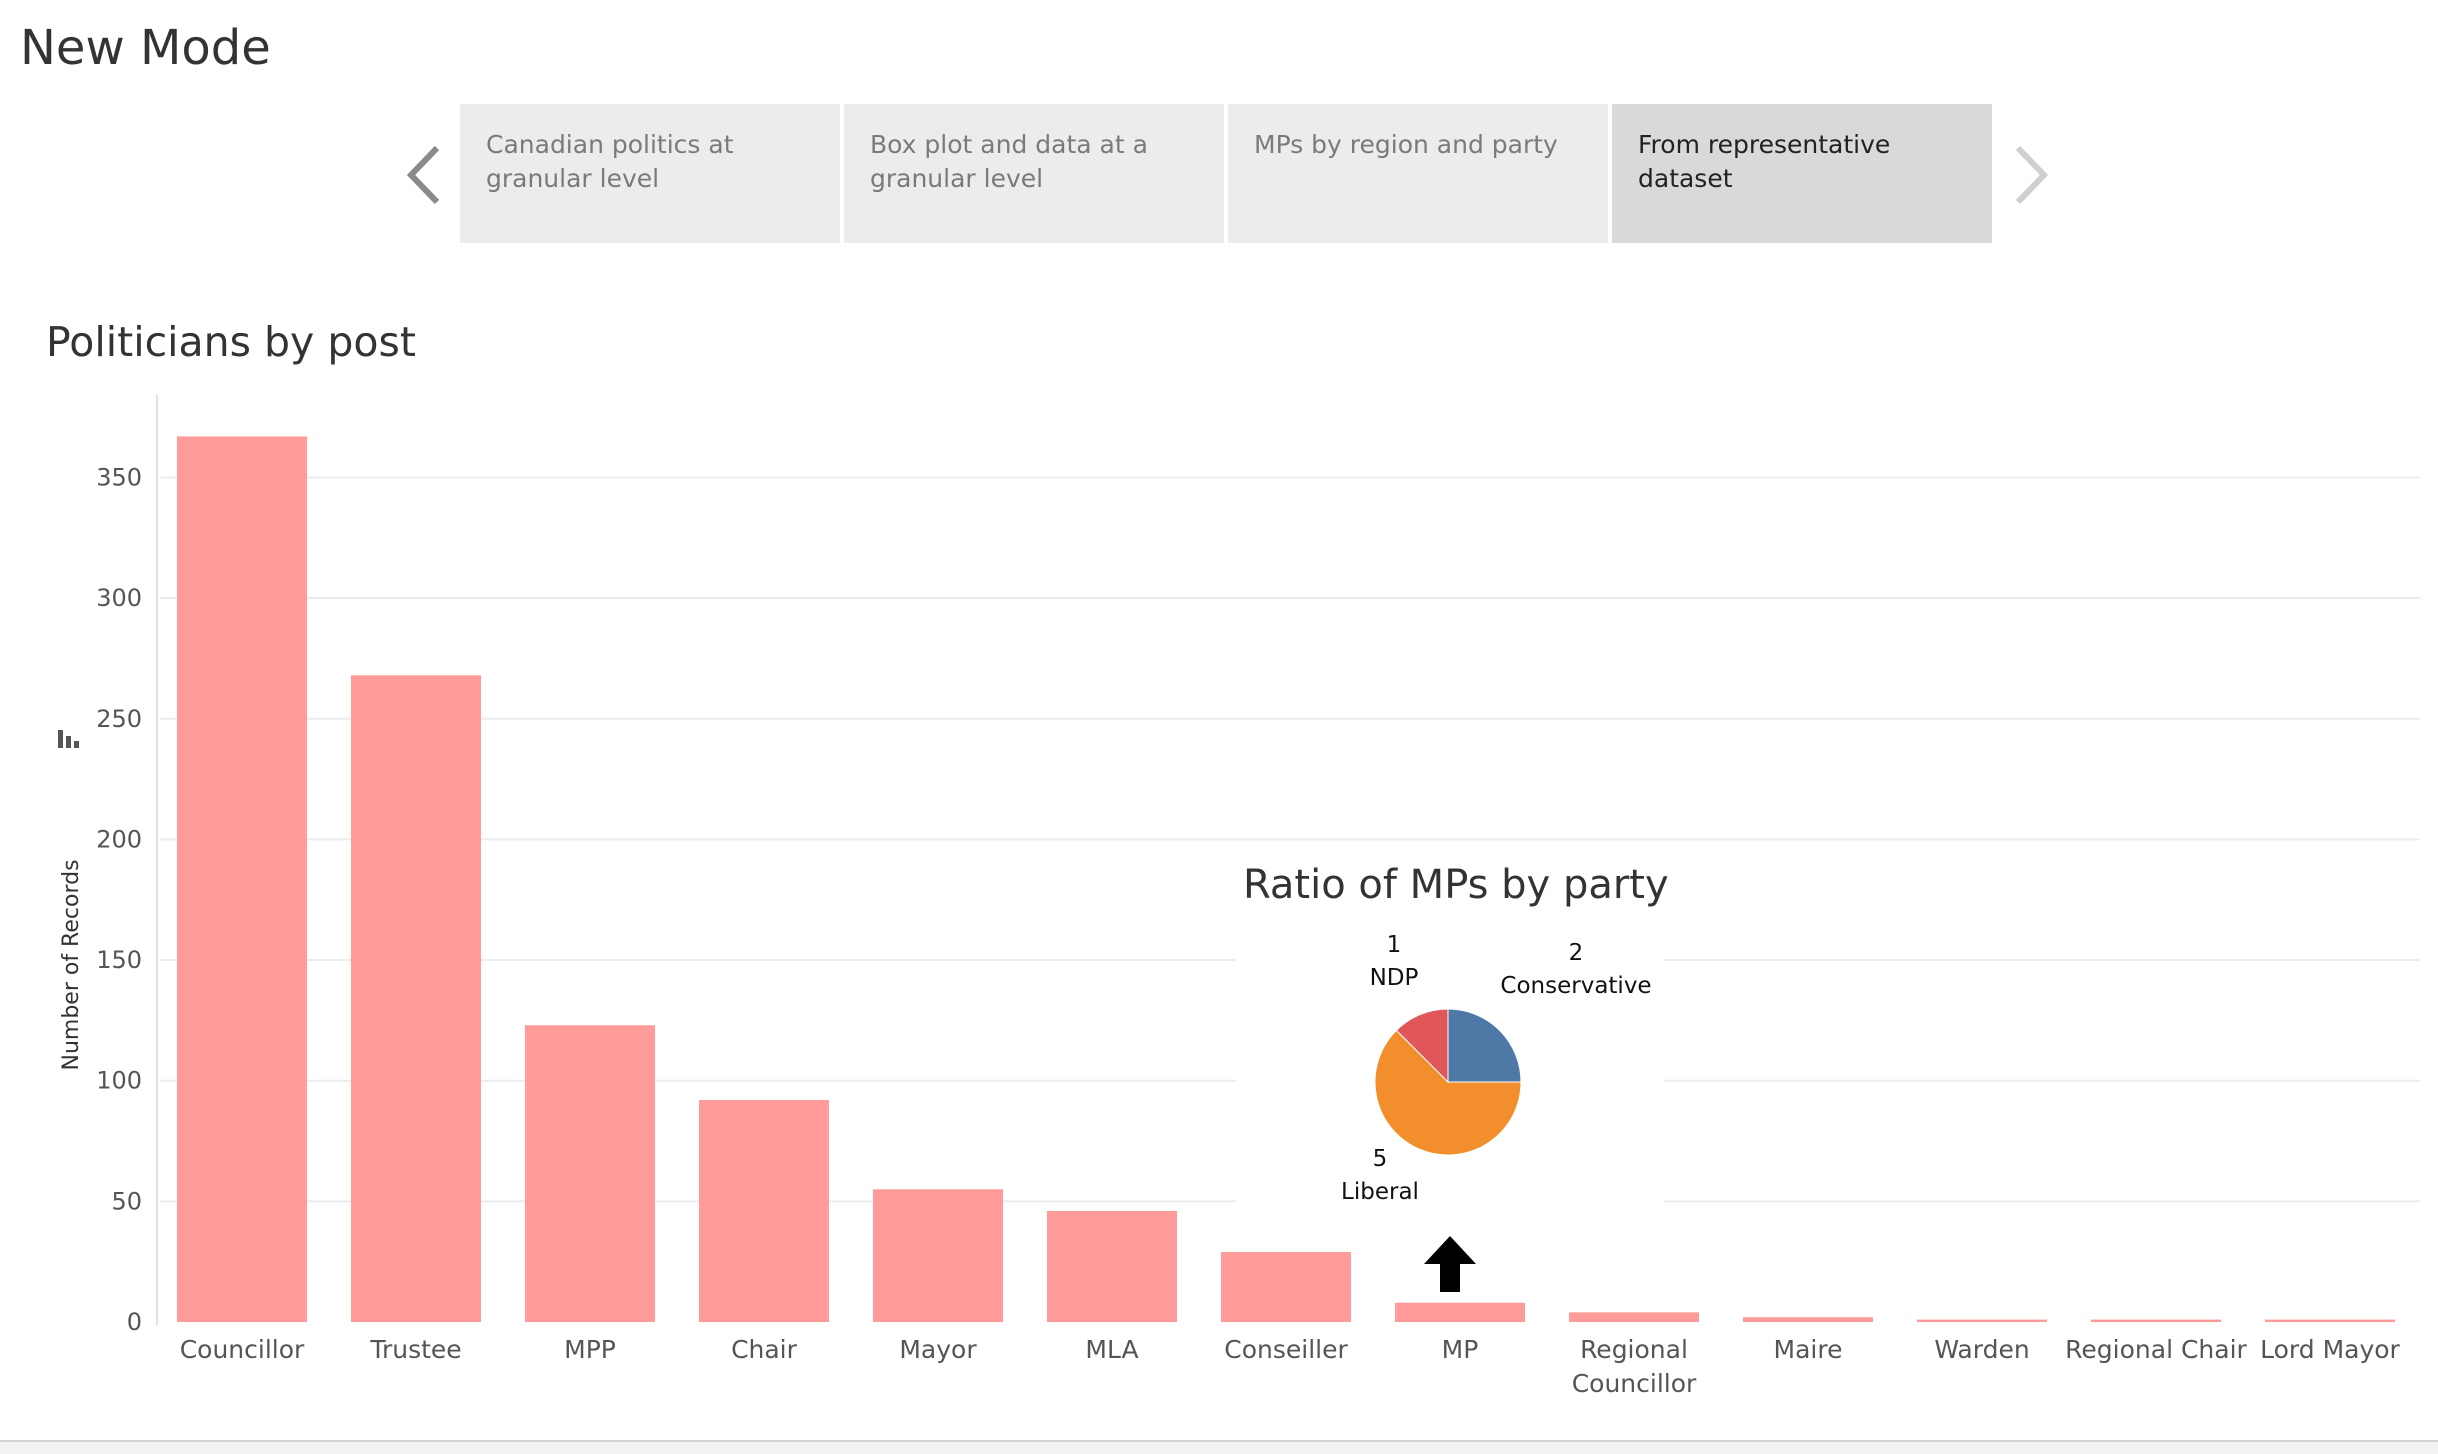  I want to click on y-tick-label: 350, so click(119, 477).